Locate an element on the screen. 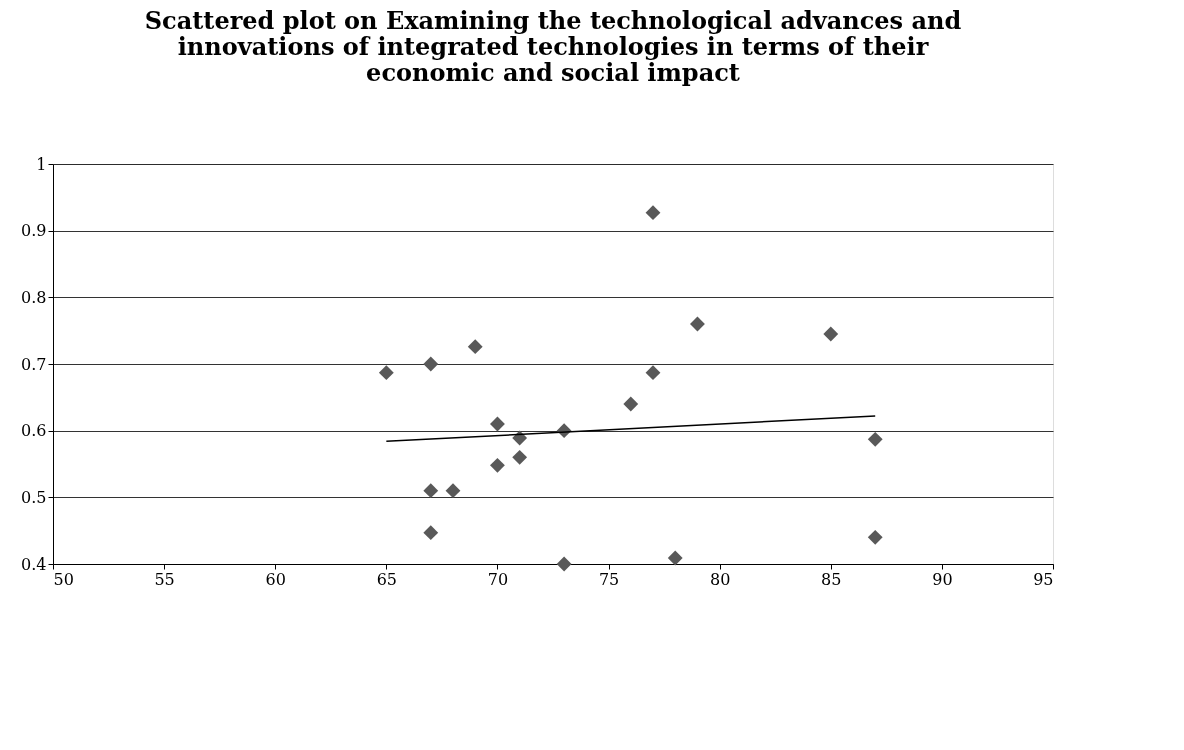  chart-title: Scattered plot on Examining the technological advances and innovations of integrated technologies in terms of their economic and social impact is located at coordinates (553, 46).